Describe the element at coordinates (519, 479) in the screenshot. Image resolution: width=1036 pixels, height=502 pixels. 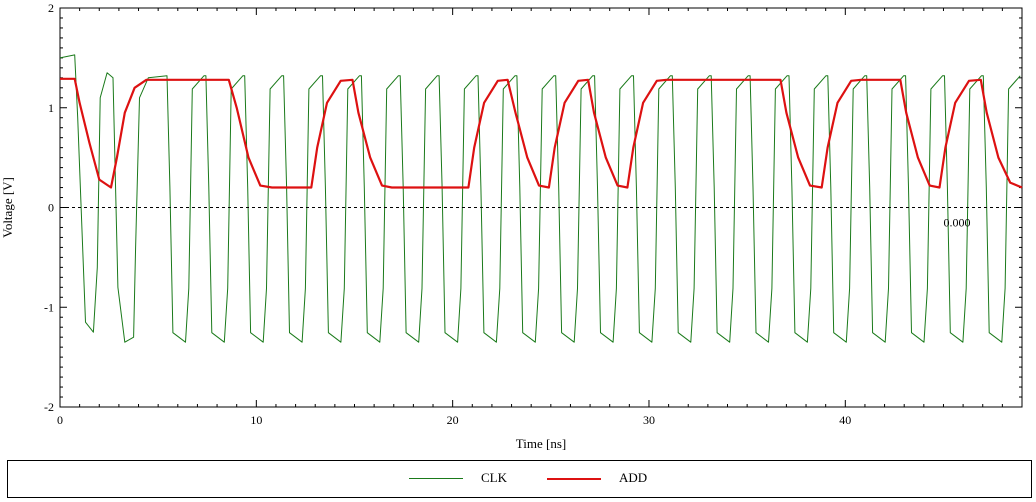
I see `legend: CLK ADD` at that location.